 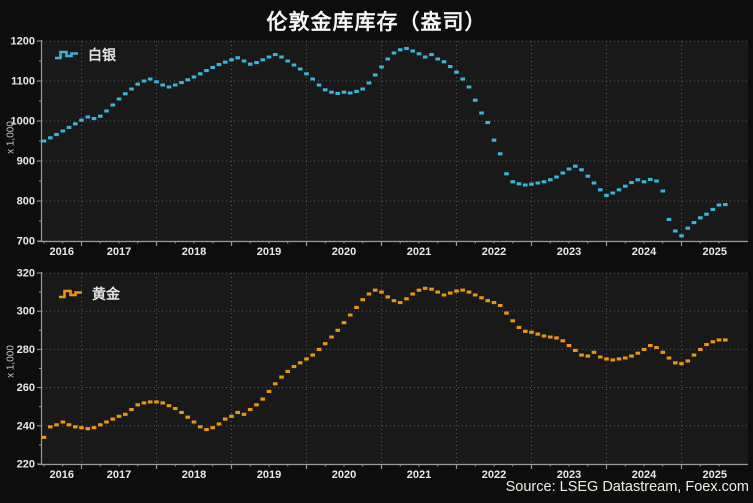 What do you see at coordinates (11, 361) in the screenshot?
I see `y-axis-unit-bottom: x 1,000` at bounding box center [11, 361].